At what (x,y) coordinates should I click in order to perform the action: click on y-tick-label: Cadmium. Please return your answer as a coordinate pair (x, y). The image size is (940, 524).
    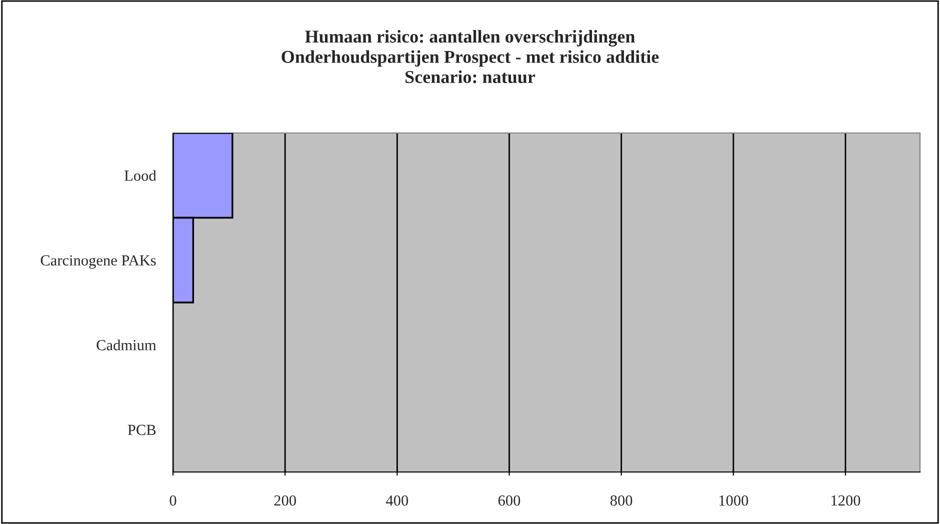
    Looking at the image, I should click on (126, 345).